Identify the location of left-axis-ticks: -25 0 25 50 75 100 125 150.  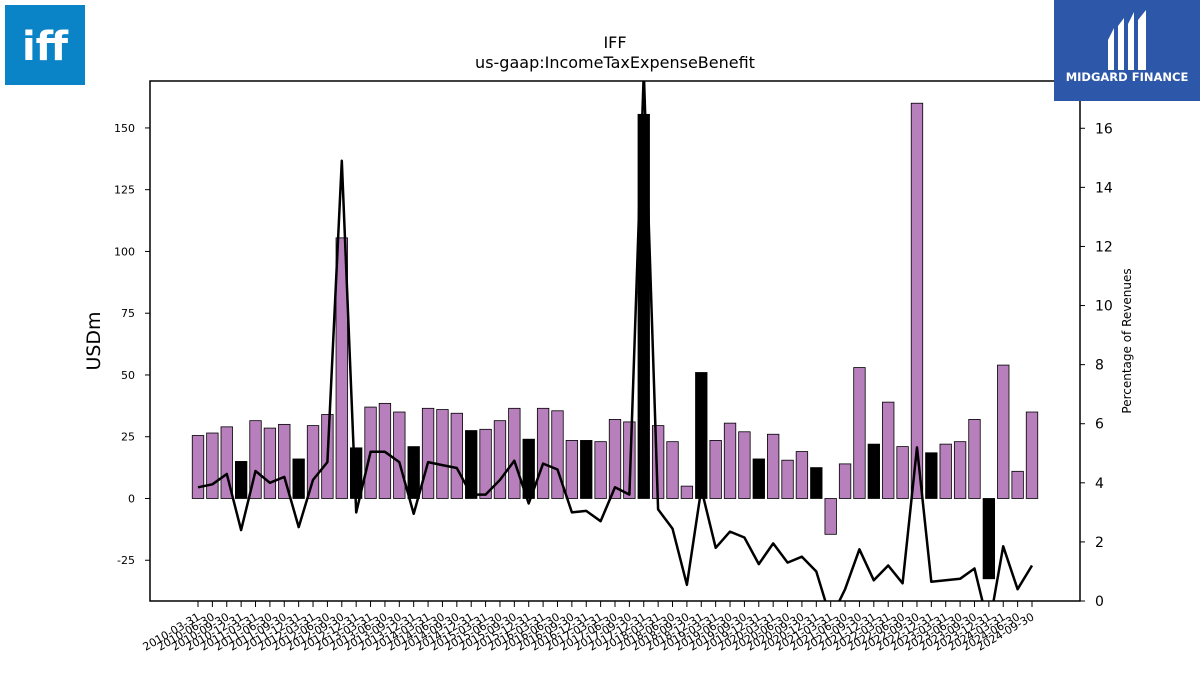
(132, 344).